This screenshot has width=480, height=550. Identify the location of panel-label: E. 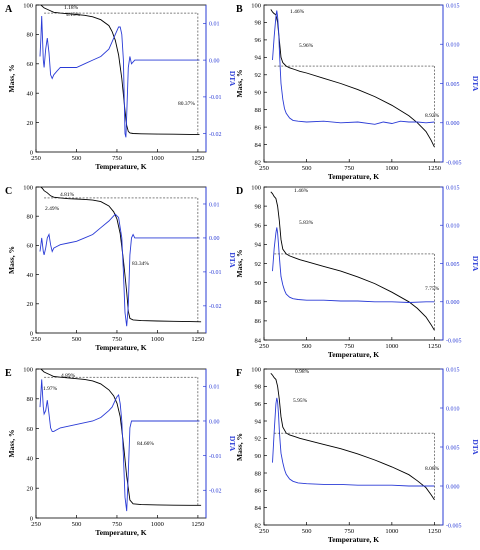
(8, 373).